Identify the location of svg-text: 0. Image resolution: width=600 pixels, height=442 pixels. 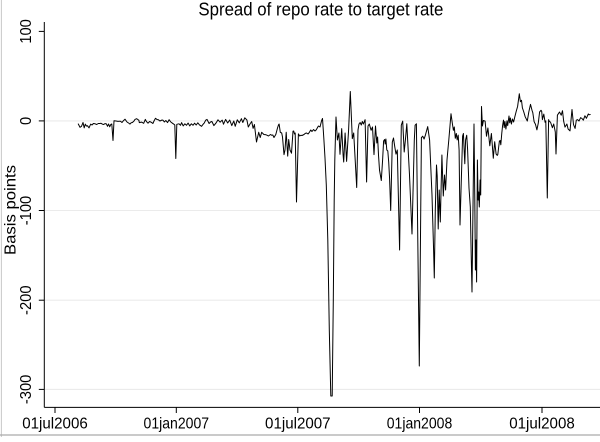
(26, 121).